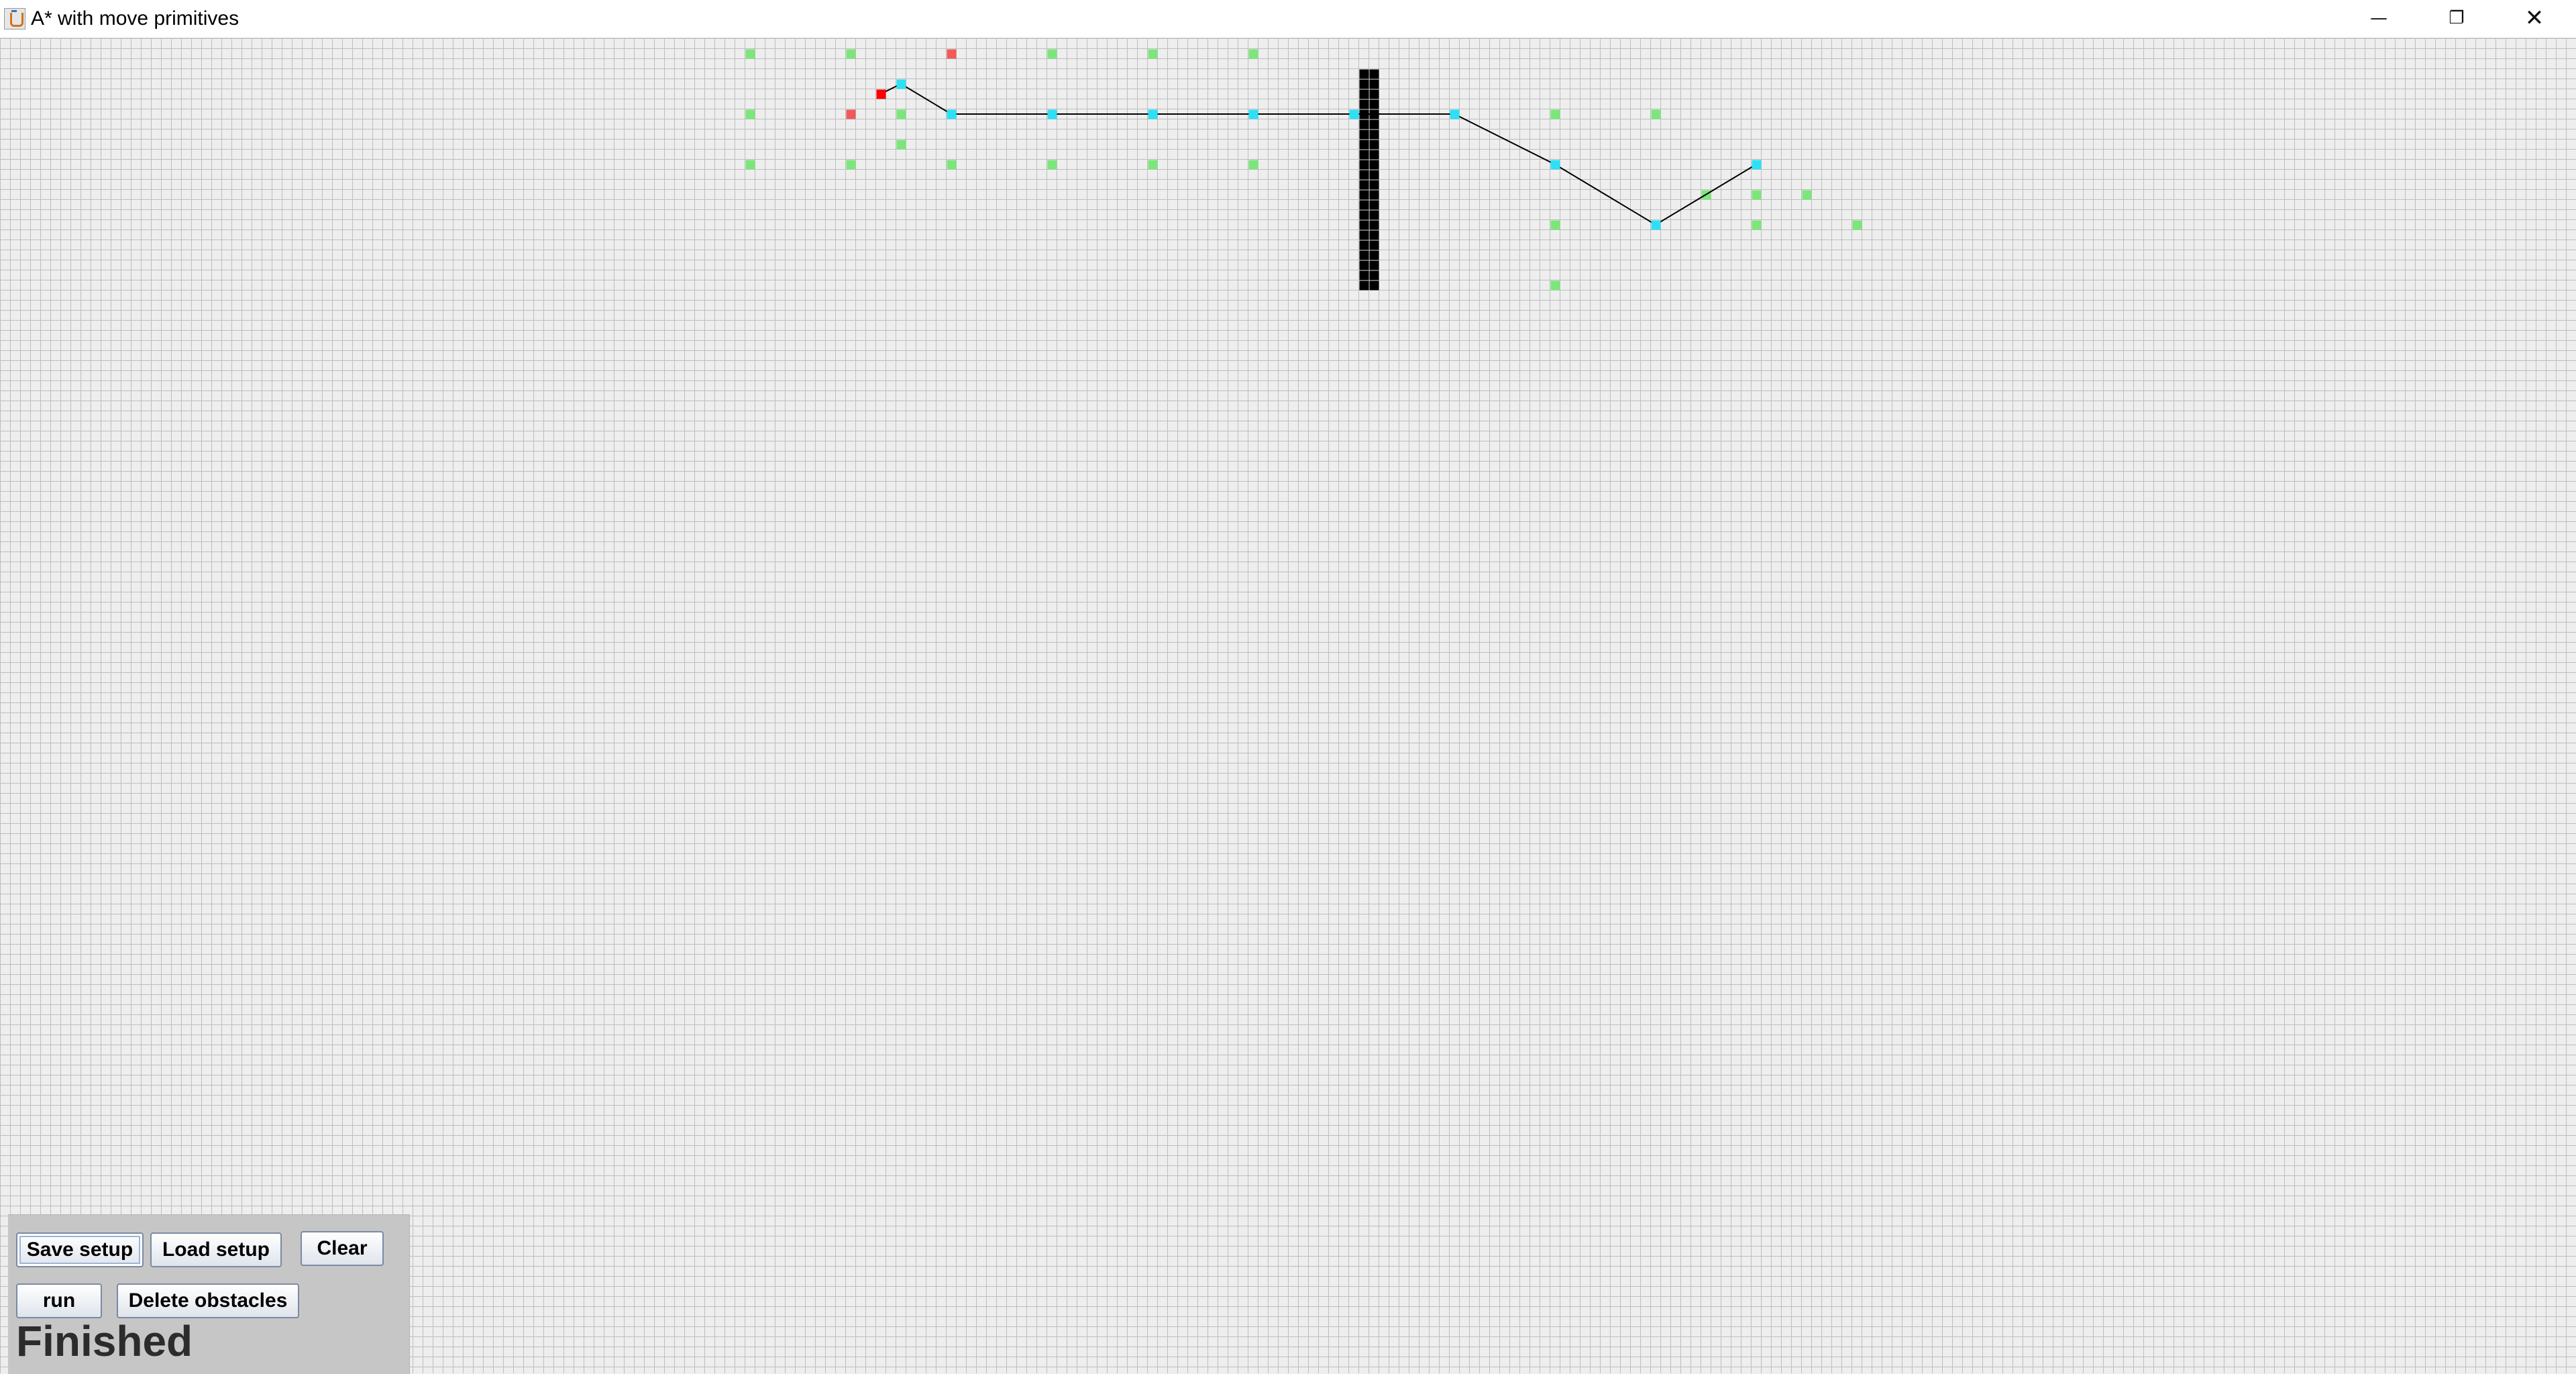 Image resolution: width=2576 pixels, height=1374 pixels. I want to click on load-setup-button: Load setup, so click(216, 1250).